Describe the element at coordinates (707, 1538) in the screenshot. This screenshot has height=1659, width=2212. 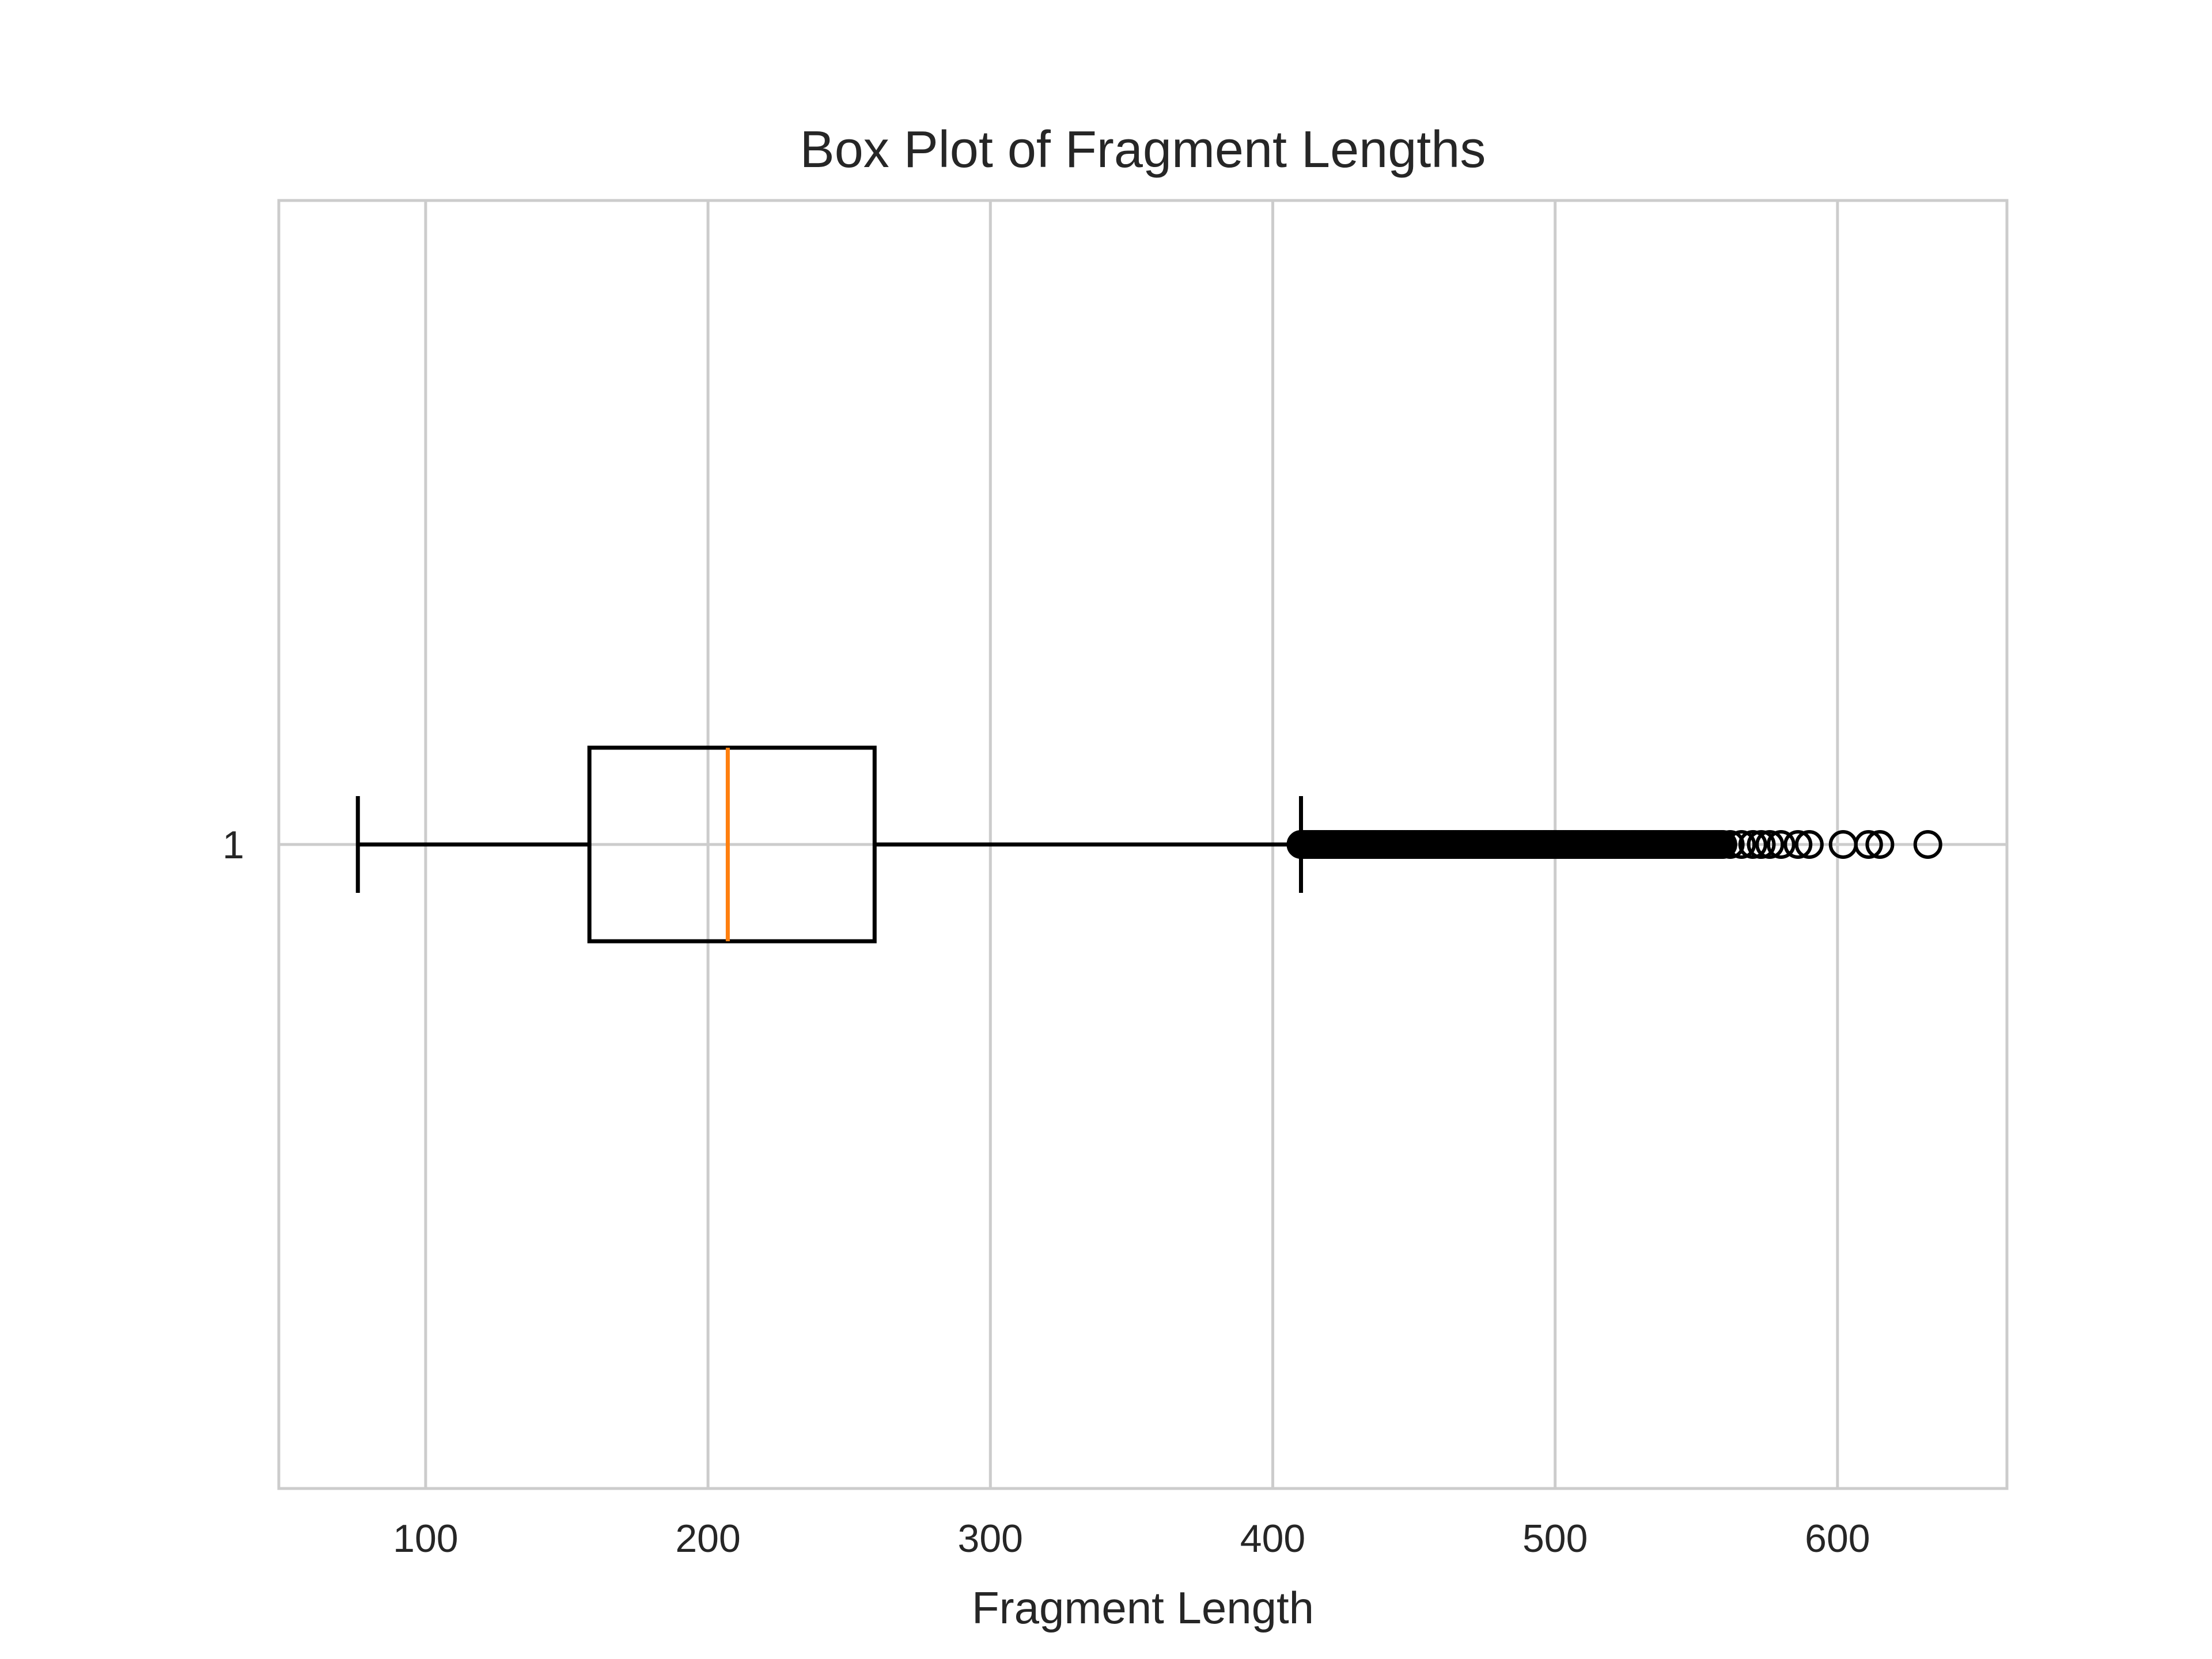
I see `x-tick-label: 200` at that location.